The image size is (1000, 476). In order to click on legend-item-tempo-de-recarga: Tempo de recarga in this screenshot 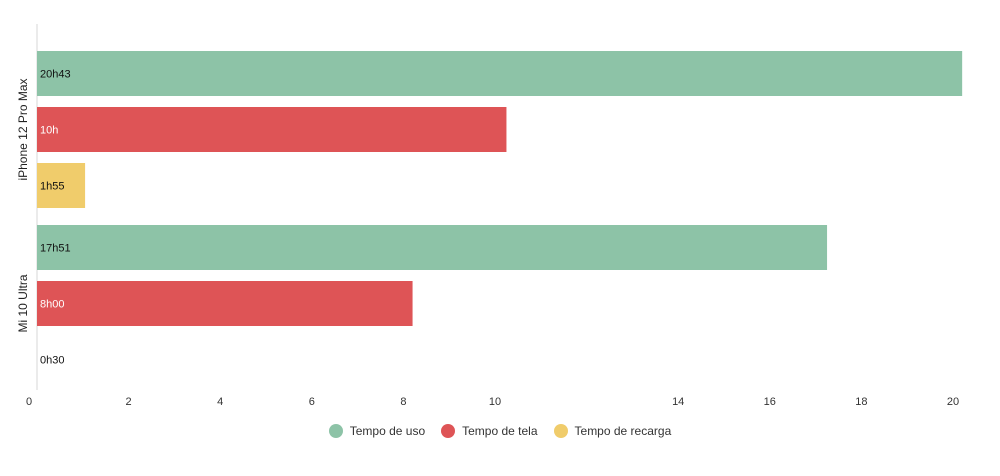, I will do `click(612, 431)`.